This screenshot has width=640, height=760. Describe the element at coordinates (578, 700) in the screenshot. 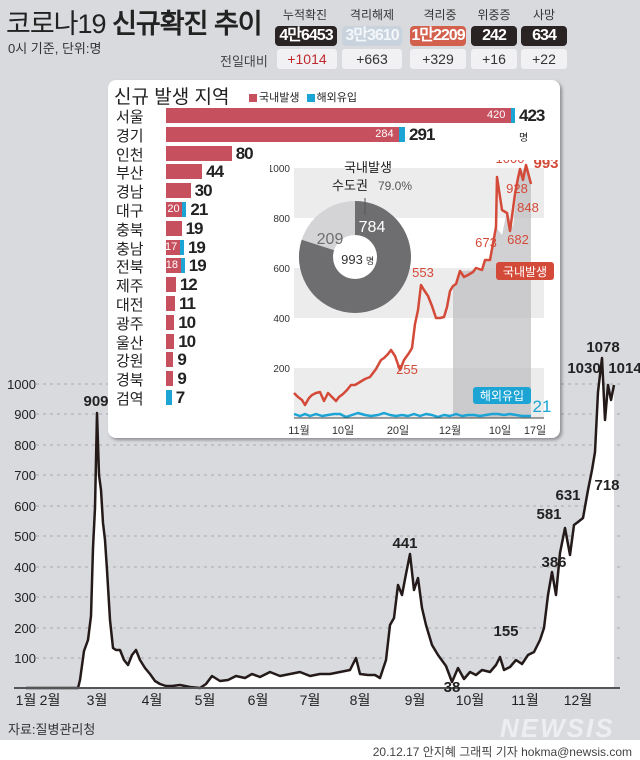

I see `svg-text: 12월` at that location.